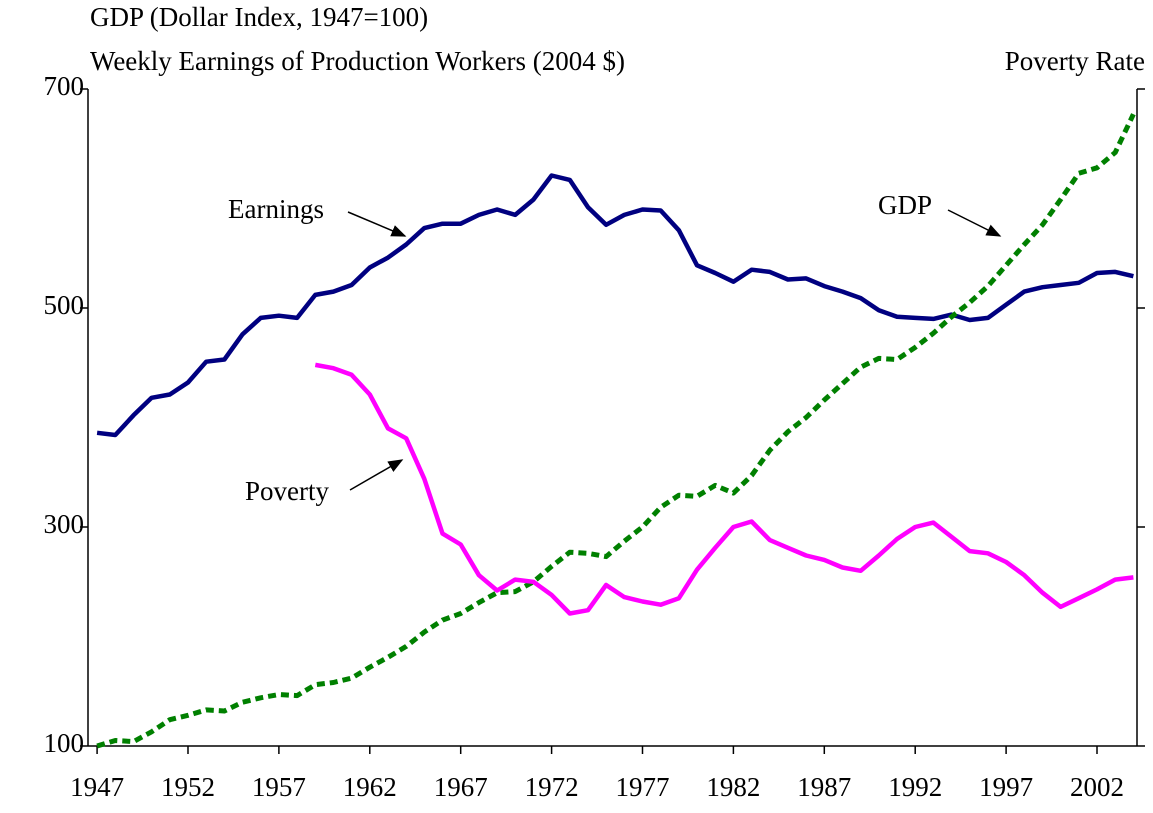 Image resolution: width=1153 pixels, height=813 pixels. Describe the element at coordinates (1075, 61) in the screenshot. I see `y2-axis-label: Poverty Rate` at that location.